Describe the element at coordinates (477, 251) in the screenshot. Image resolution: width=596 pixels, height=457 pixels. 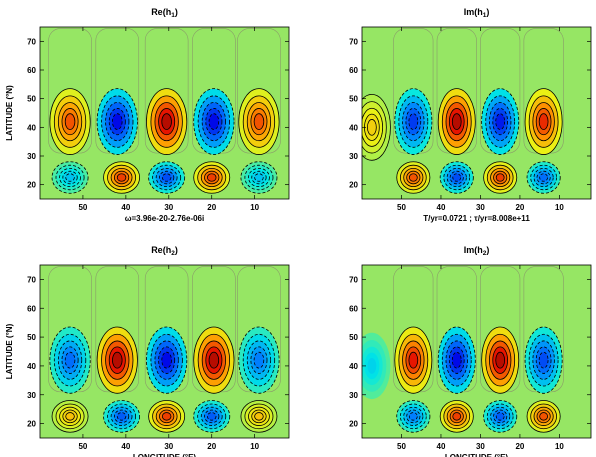
I see `panel-title: Im(h2)` at that location.